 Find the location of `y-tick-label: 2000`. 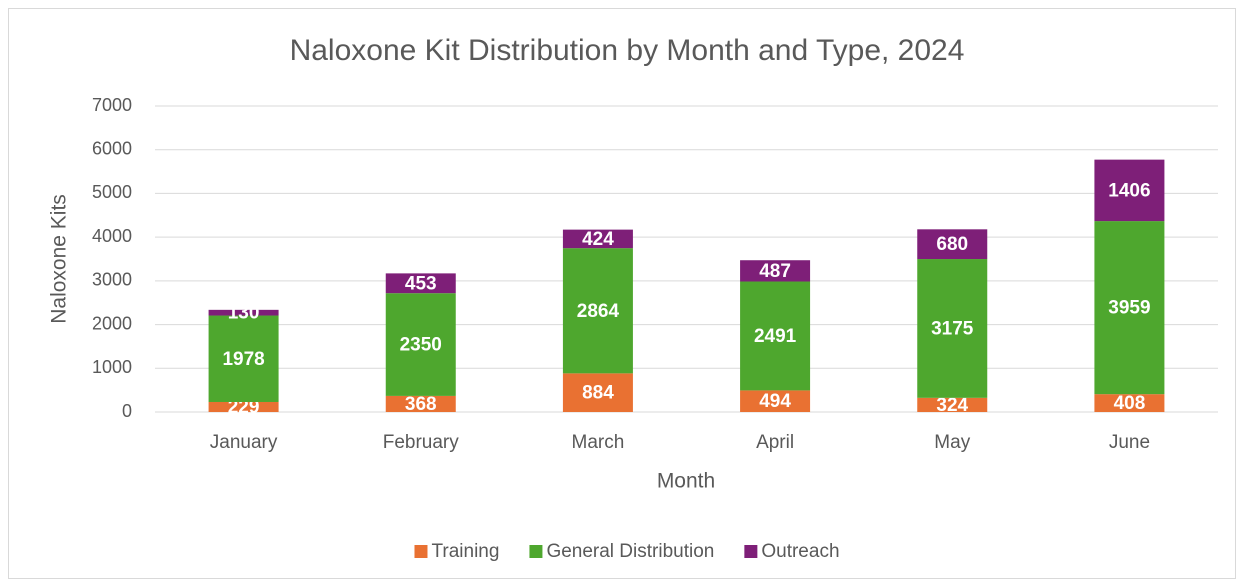

y-tick-label: 2000 is located at coordinates (112, 323).